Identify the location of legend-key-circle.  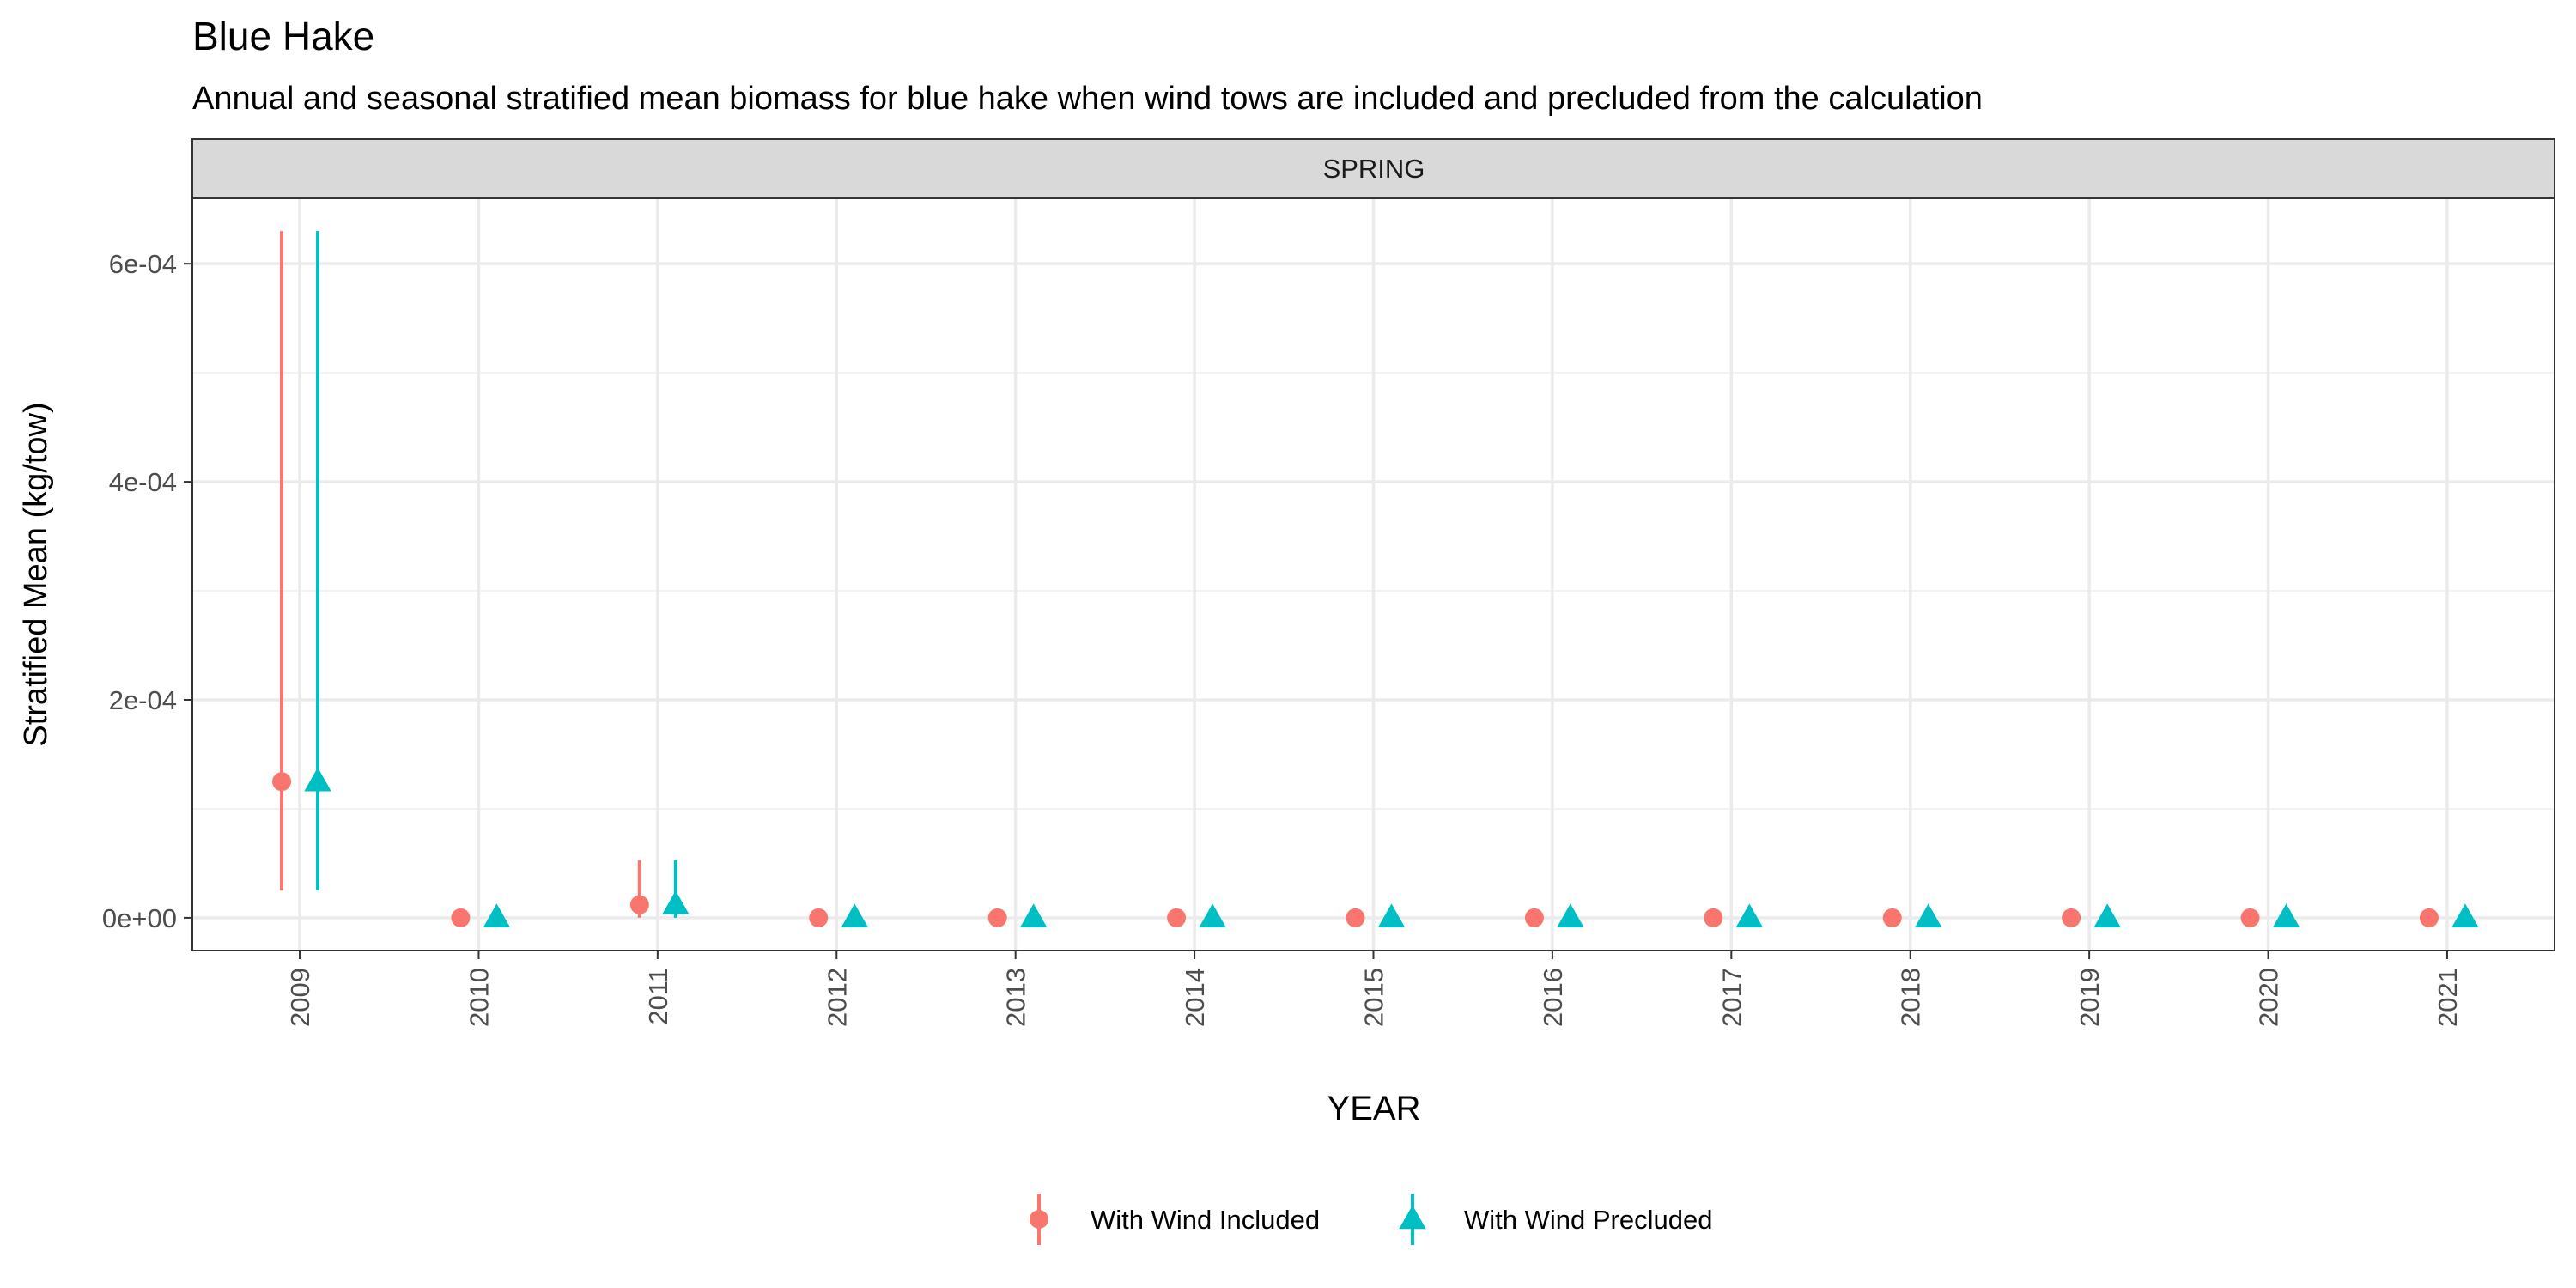
(1039, 1219).